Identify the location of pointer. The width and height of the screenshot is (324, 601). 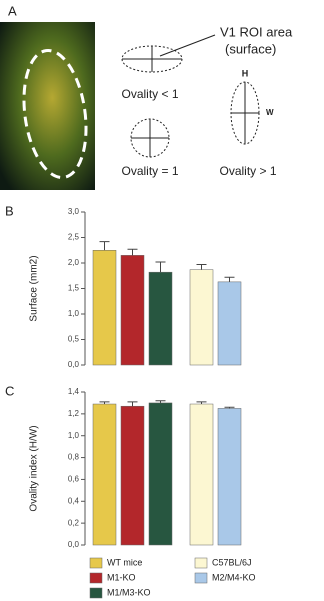
(187, 45).